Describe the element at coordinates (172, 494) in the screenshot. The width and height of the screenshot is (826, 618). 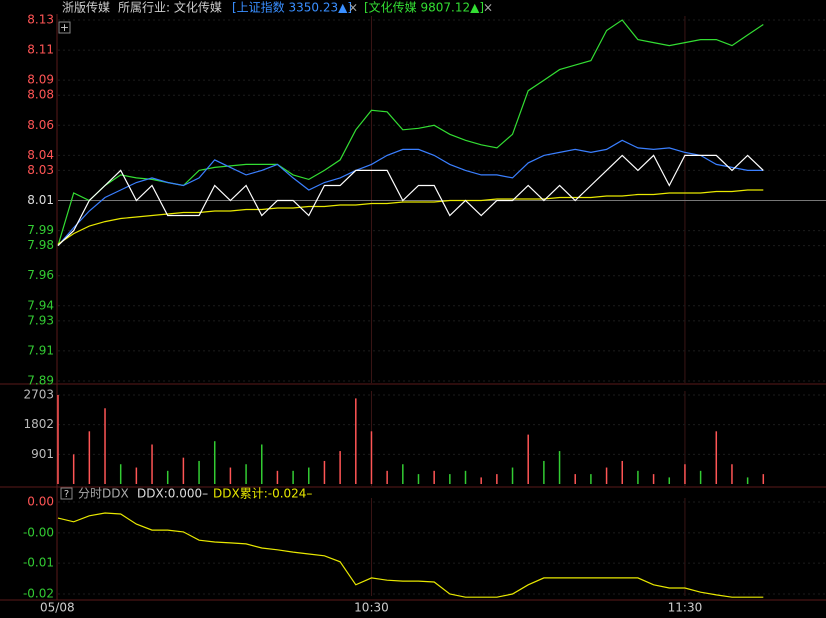
I see `ddx-value: DDX:0.000–` at that location.